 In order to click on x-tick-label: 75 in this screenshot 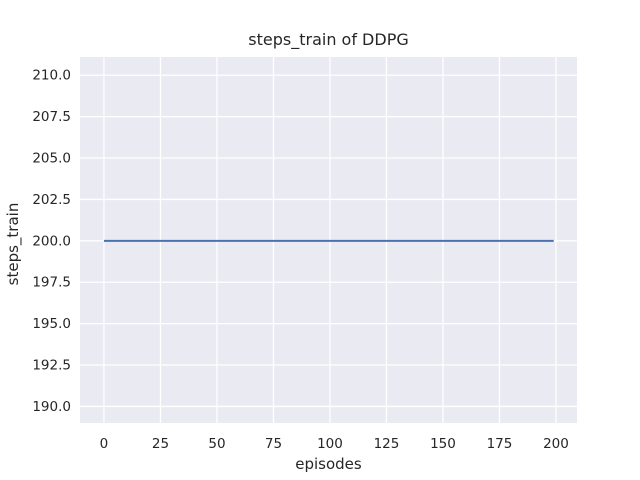, I will do `click(273, 444)`.